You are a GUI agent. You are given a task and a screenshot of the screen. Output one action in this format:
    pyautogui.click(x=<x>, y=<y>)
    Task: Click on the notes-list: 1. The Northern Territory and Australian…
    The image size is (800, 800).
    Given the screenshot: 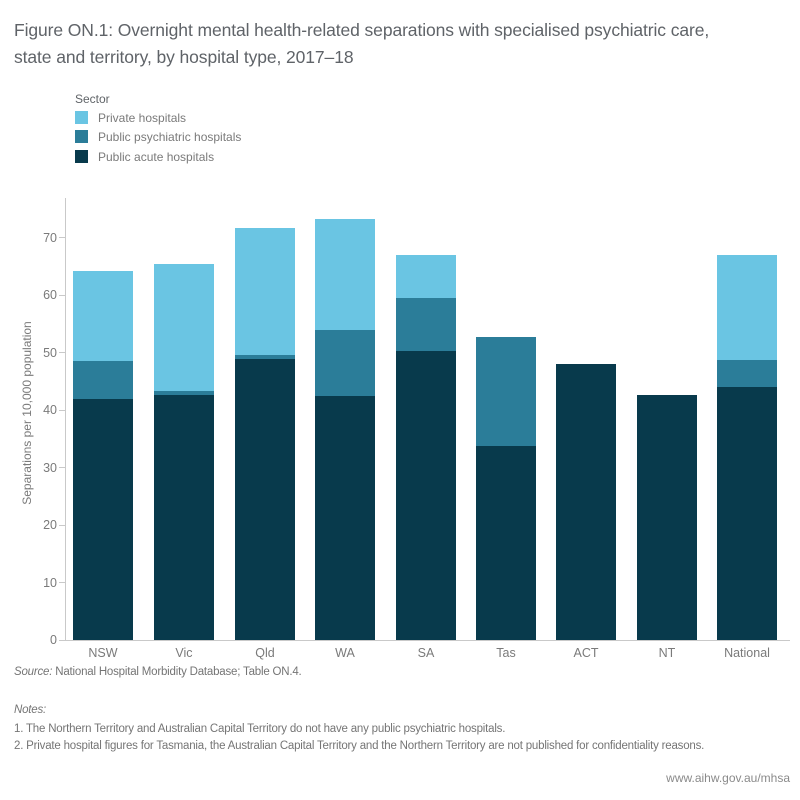 What is the action you would take?
    pyautogui.click(x=400, y=738)
    